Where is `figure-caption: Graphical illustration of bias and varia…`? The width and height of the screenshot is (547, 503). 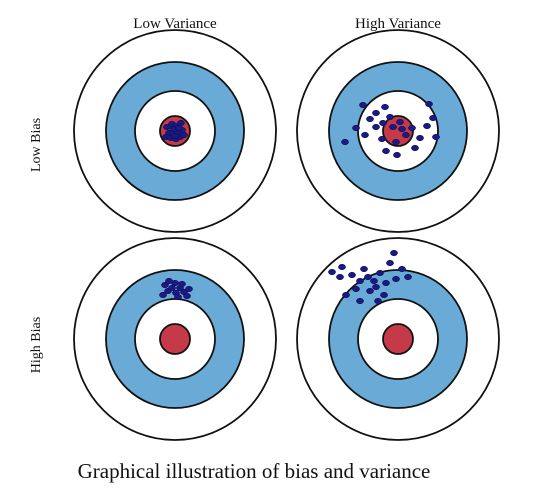 figure-caption: Graphical illustration of bias and varia… is located at coordinates (254, 471).